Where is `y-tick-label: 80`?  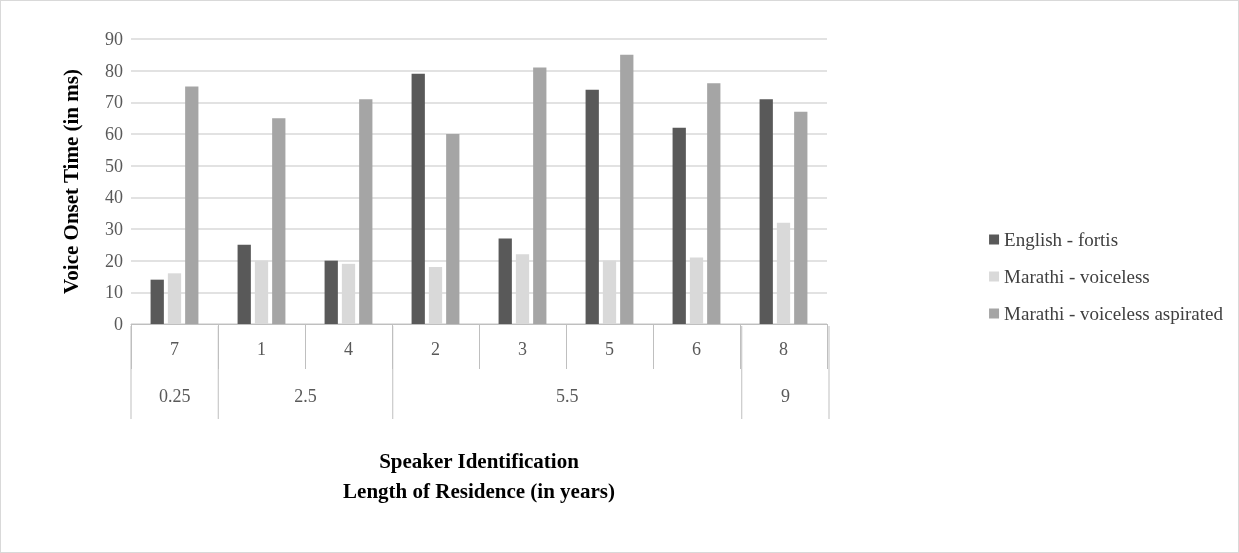
y-tick-label: 80 is located at coordinates (114, 70).